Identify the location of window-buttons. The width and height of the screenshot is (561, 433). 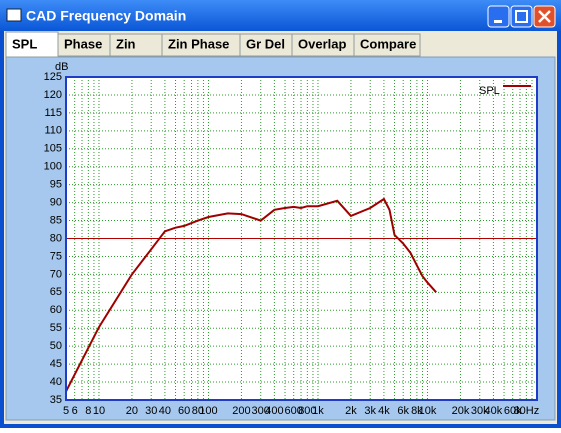
(521, 16).